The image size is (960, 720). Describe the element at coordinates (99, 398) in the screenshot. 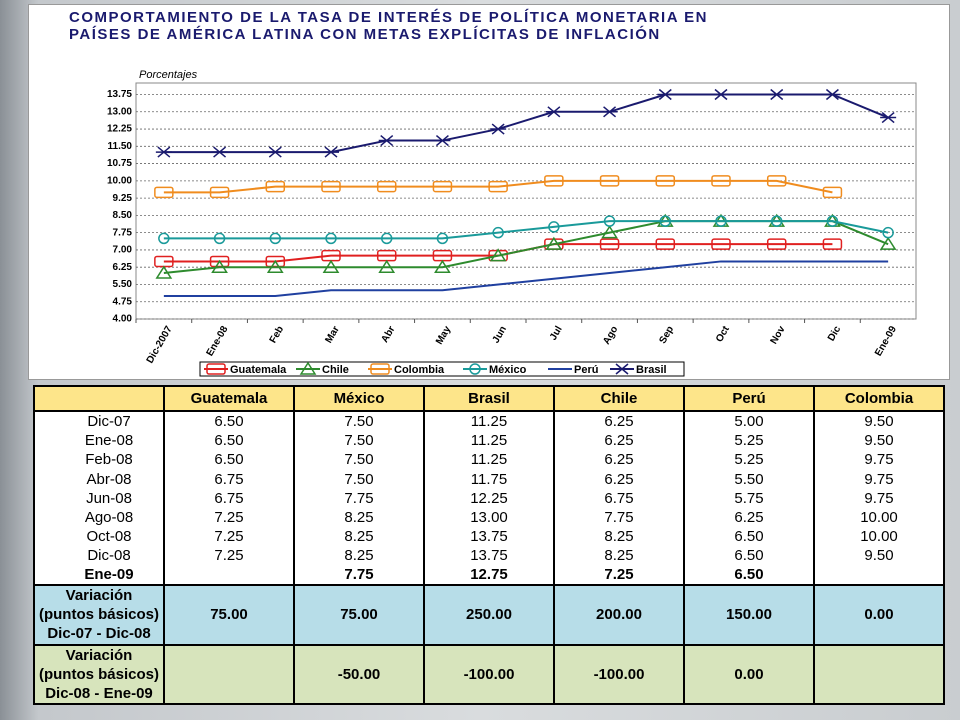

I see `header-cell` at that location.